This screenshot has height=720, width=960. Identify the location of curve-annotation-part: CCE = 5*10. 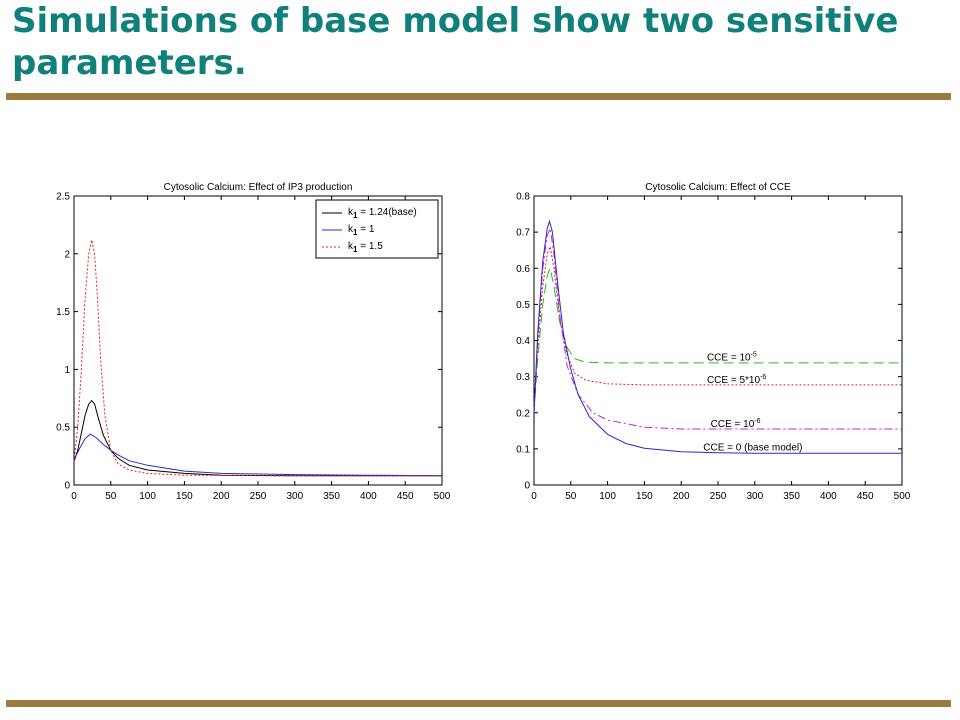
(734, 380).